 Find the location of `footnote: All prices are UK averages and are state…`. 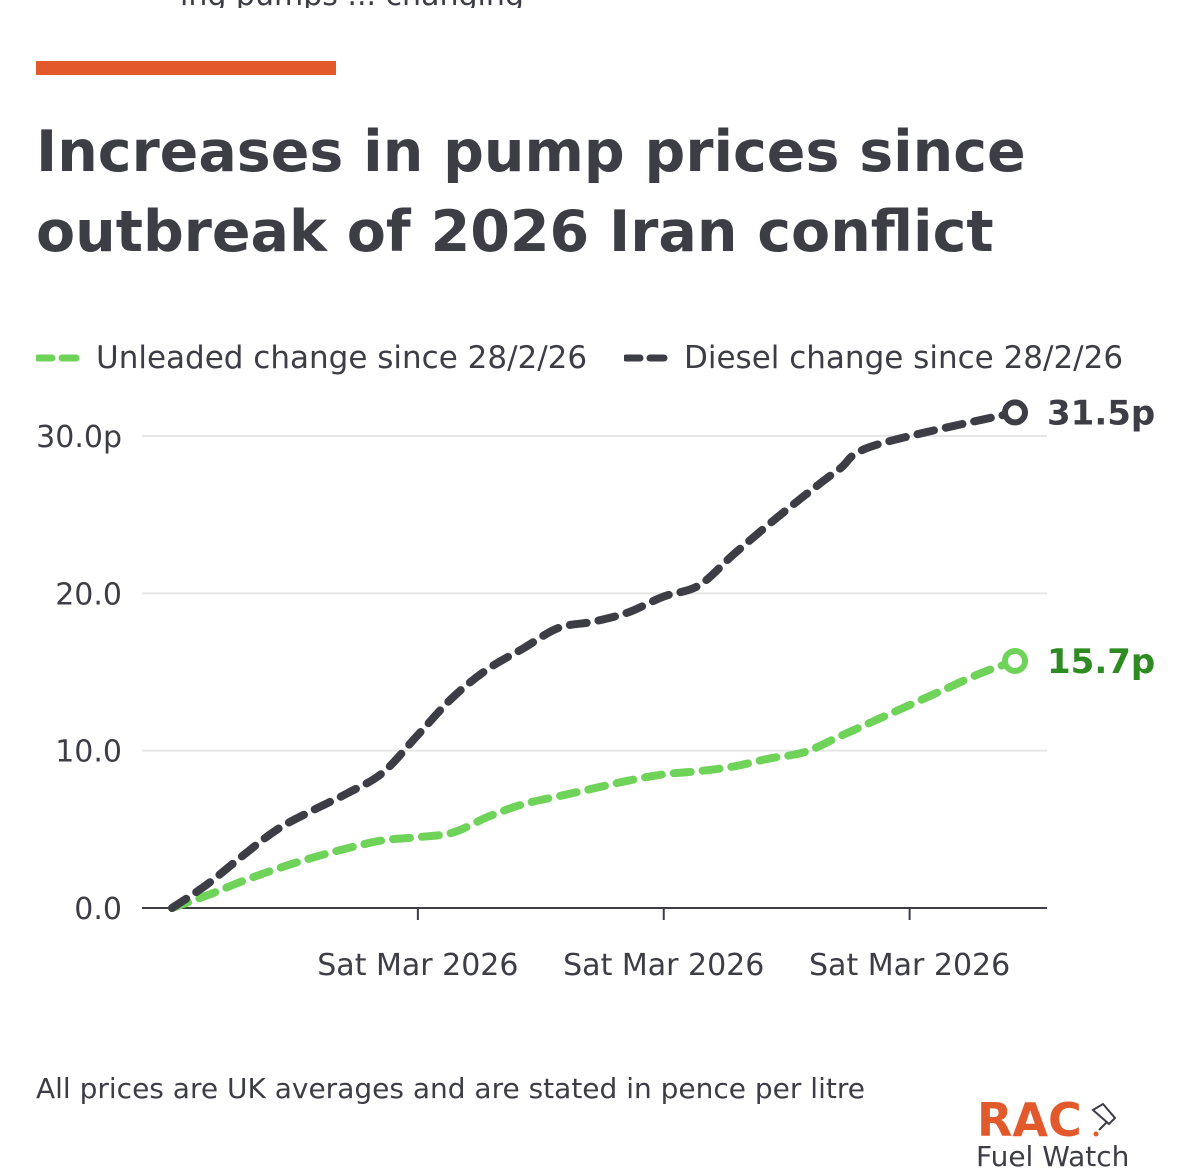

footnote: All prices are UK averages and are state… is located at coordinates (450, 1088).